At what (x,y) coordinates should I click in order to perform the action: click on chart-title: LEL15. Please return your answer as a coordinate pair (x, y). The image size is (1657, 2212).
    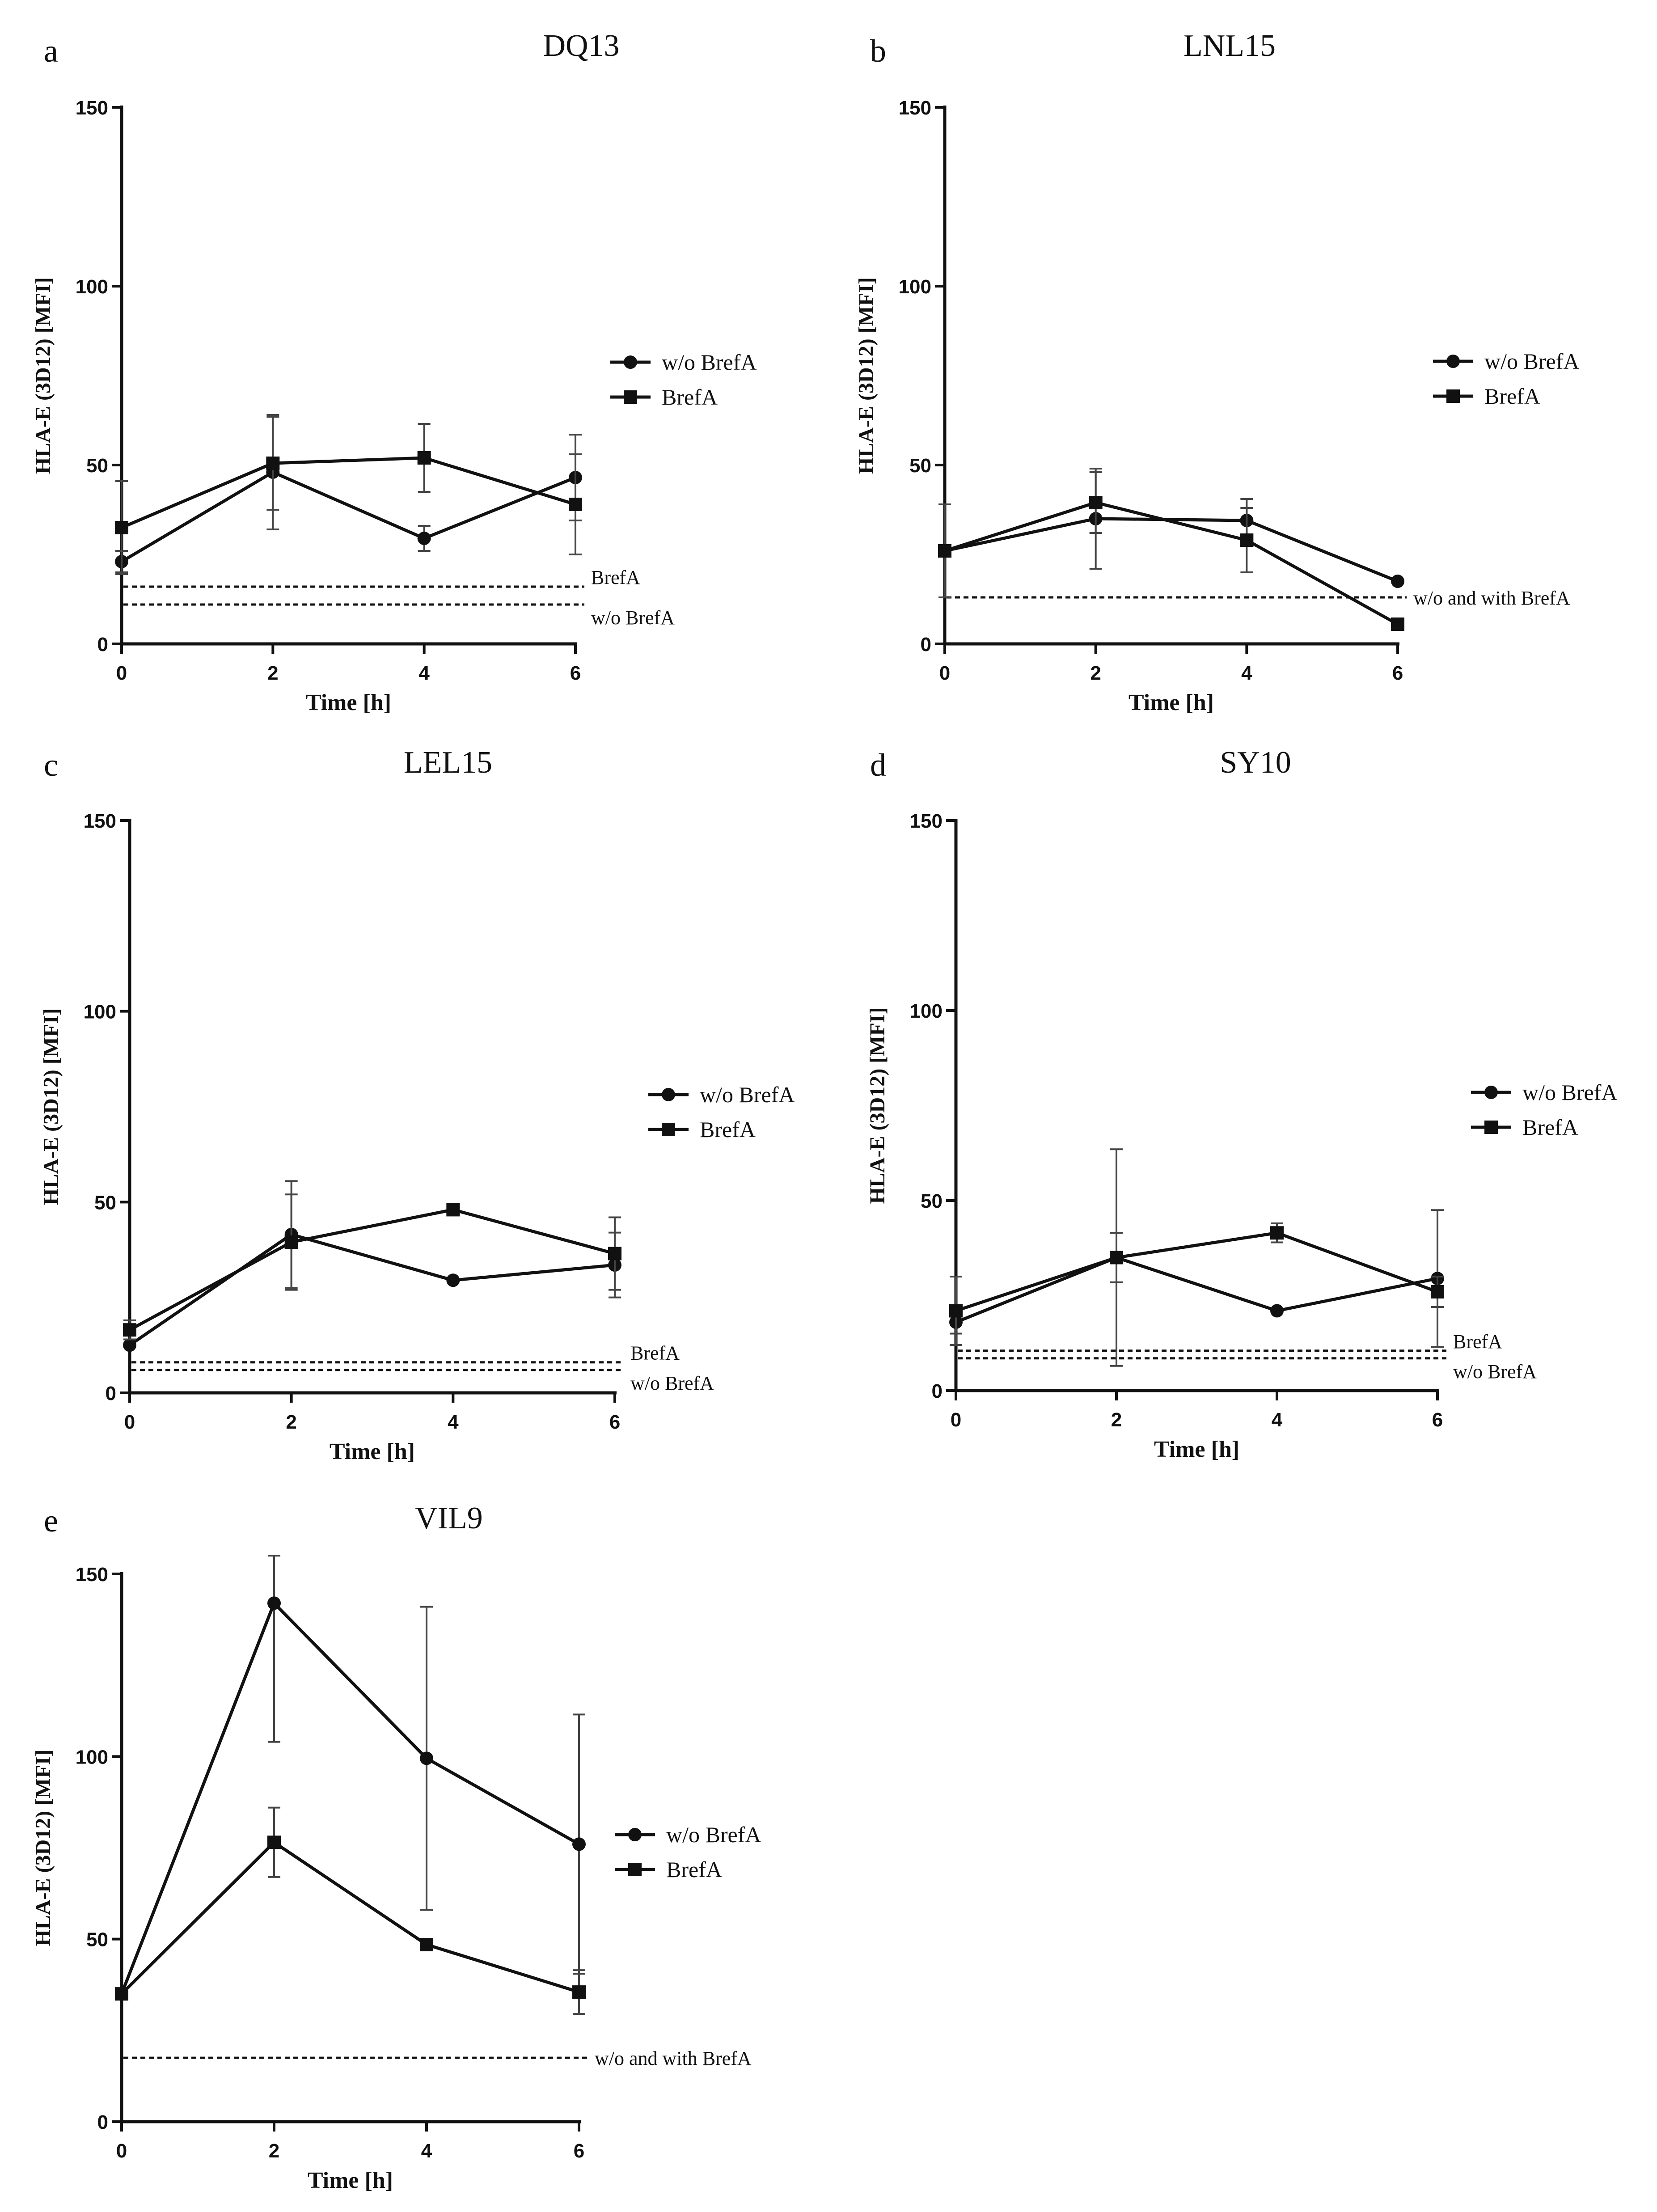
    Looking at the image, I should click on (448, 762).